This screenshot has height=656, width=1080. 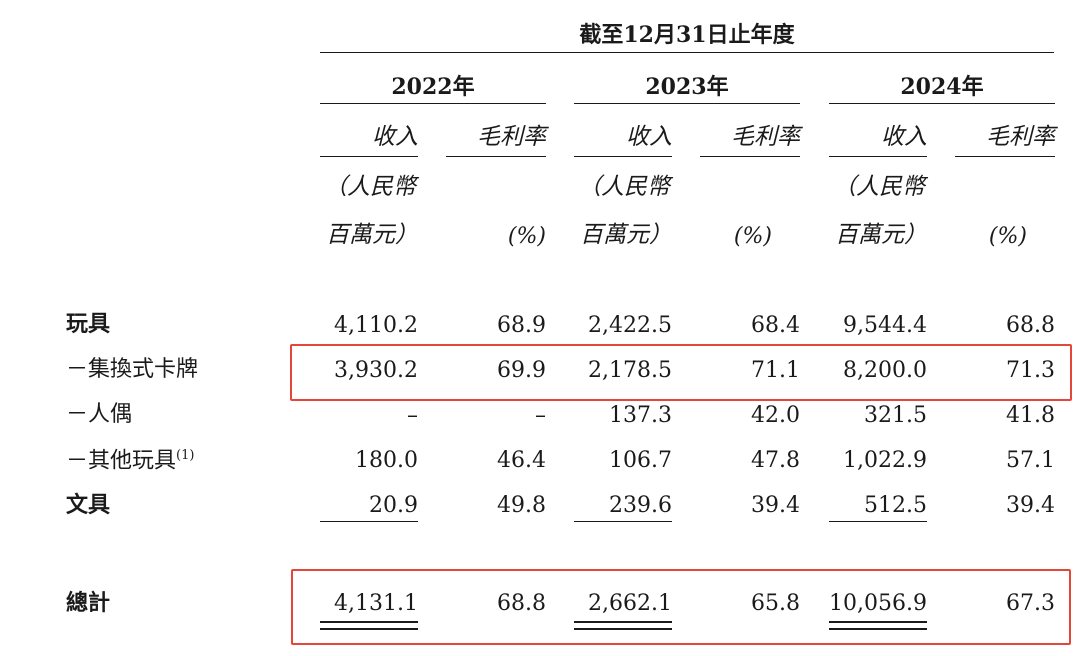 I want to click on cell: 47.8, so click(x=775, y=460).